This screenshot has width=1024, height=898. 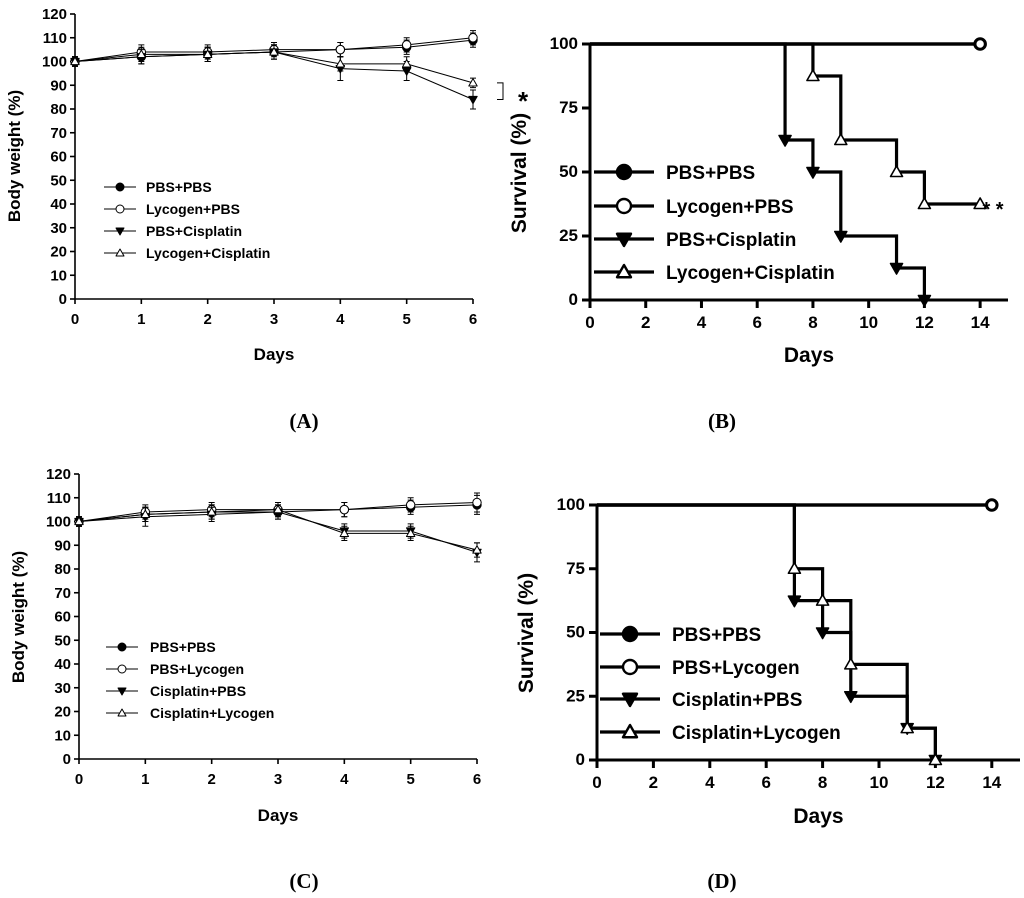 I want to click on x-tick-label: 10, so click(x=868, y=322).